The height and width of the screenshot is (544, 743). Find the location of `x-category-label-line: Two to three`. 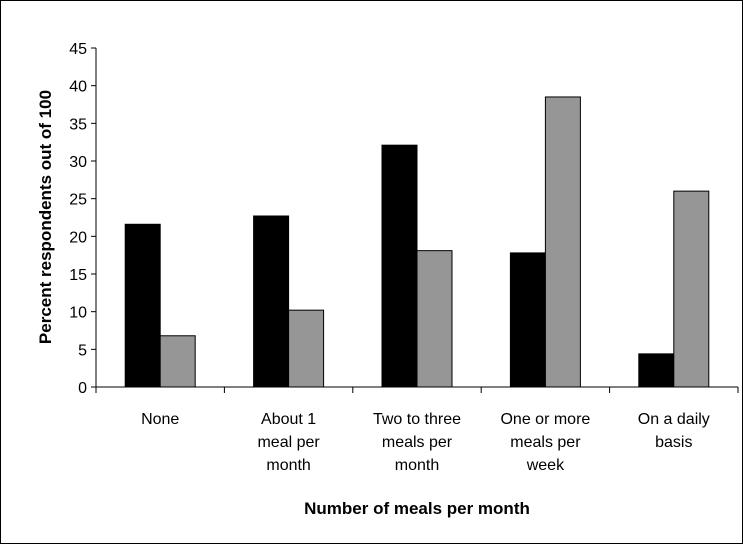

x-category-label-line: Two to three is located at coordinates (417, 419).